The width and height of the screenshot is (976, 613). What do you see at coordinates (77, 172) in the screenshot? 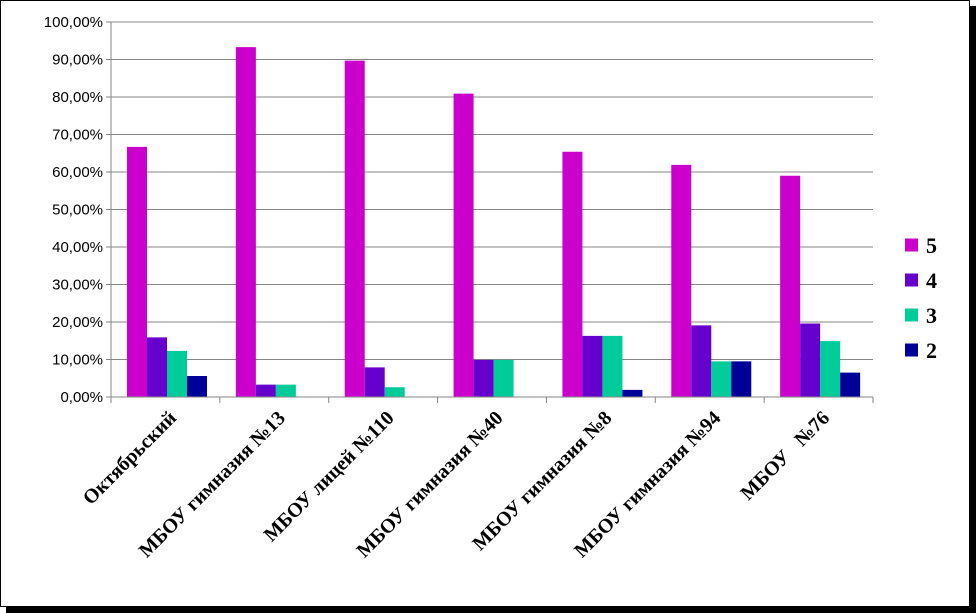
I see `y-tick-label: 60,00%` at bounding box center [77, 172].